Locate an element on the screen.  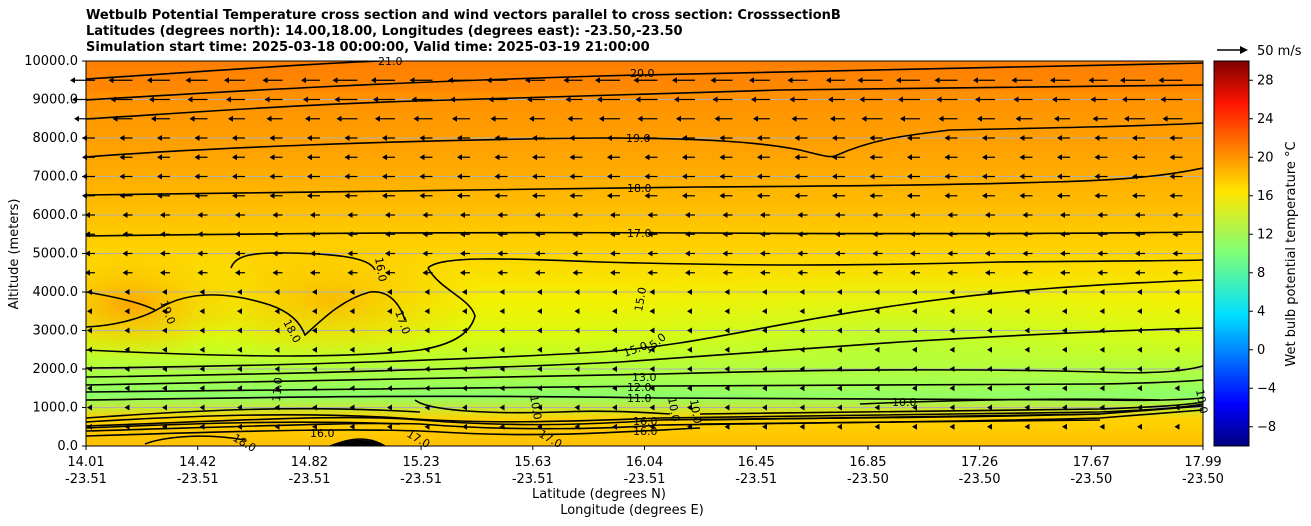
y-tick-label: 8000.0 is located at coordinates (56, 138).